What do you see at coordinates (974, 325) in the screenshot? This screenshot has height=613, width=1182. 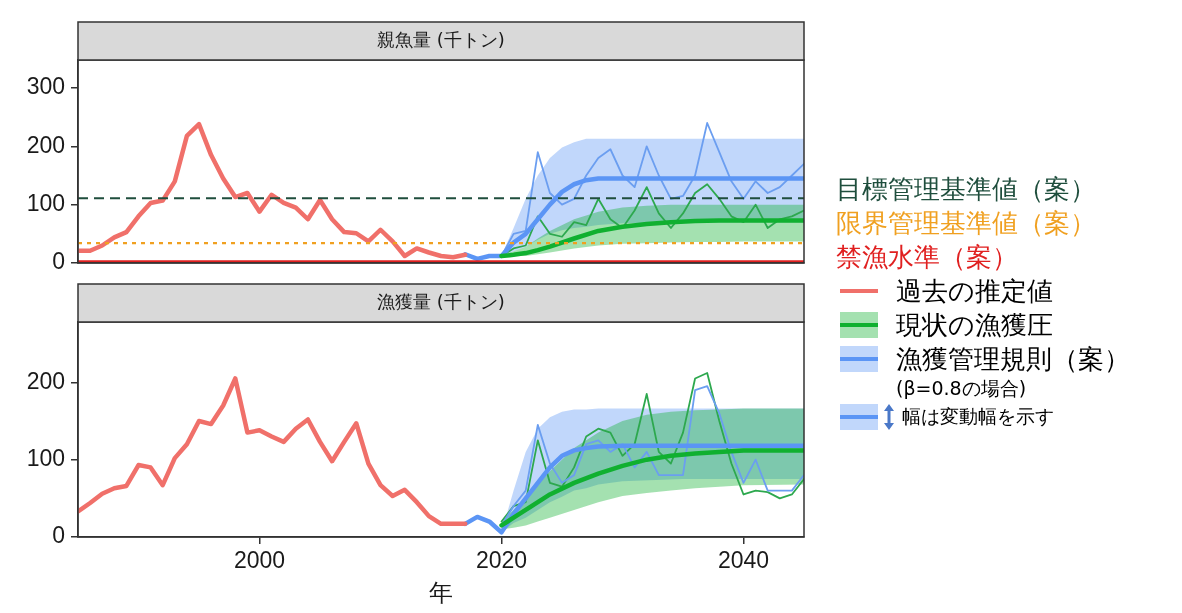 I see `legend-label: 現状の漁獲圧` at bounding box center [974, 325].